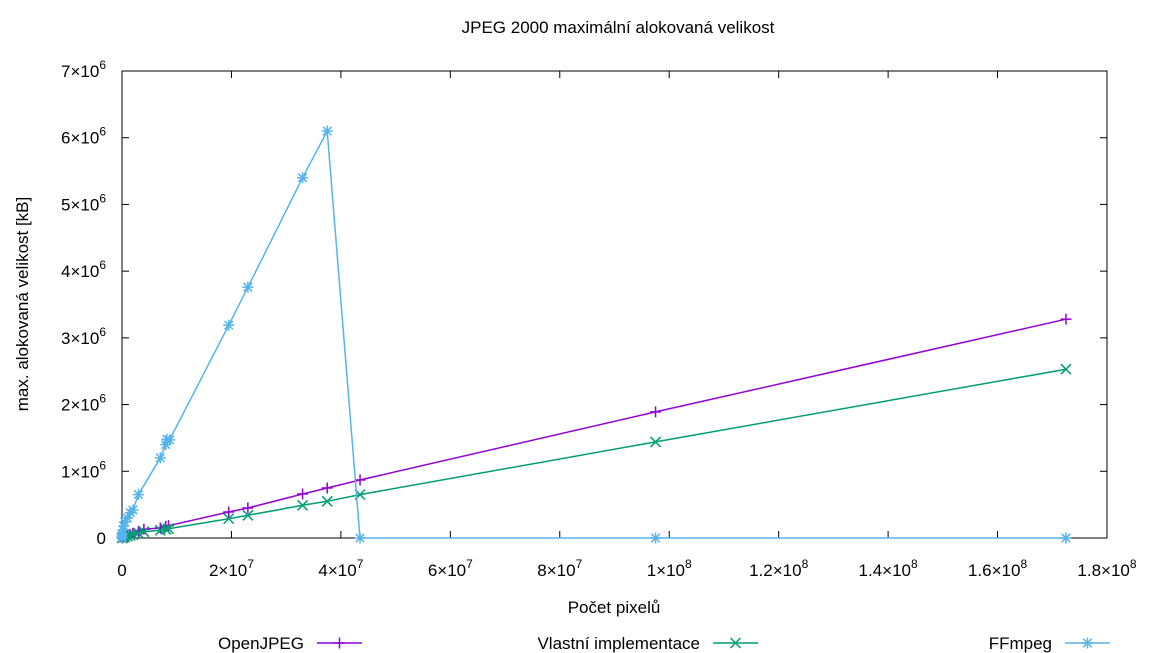  What do you see at coordinates (614, 607) in the screenshot?
I see `x-axis-label: Počet pixelů` at bounding box center [614, 607].